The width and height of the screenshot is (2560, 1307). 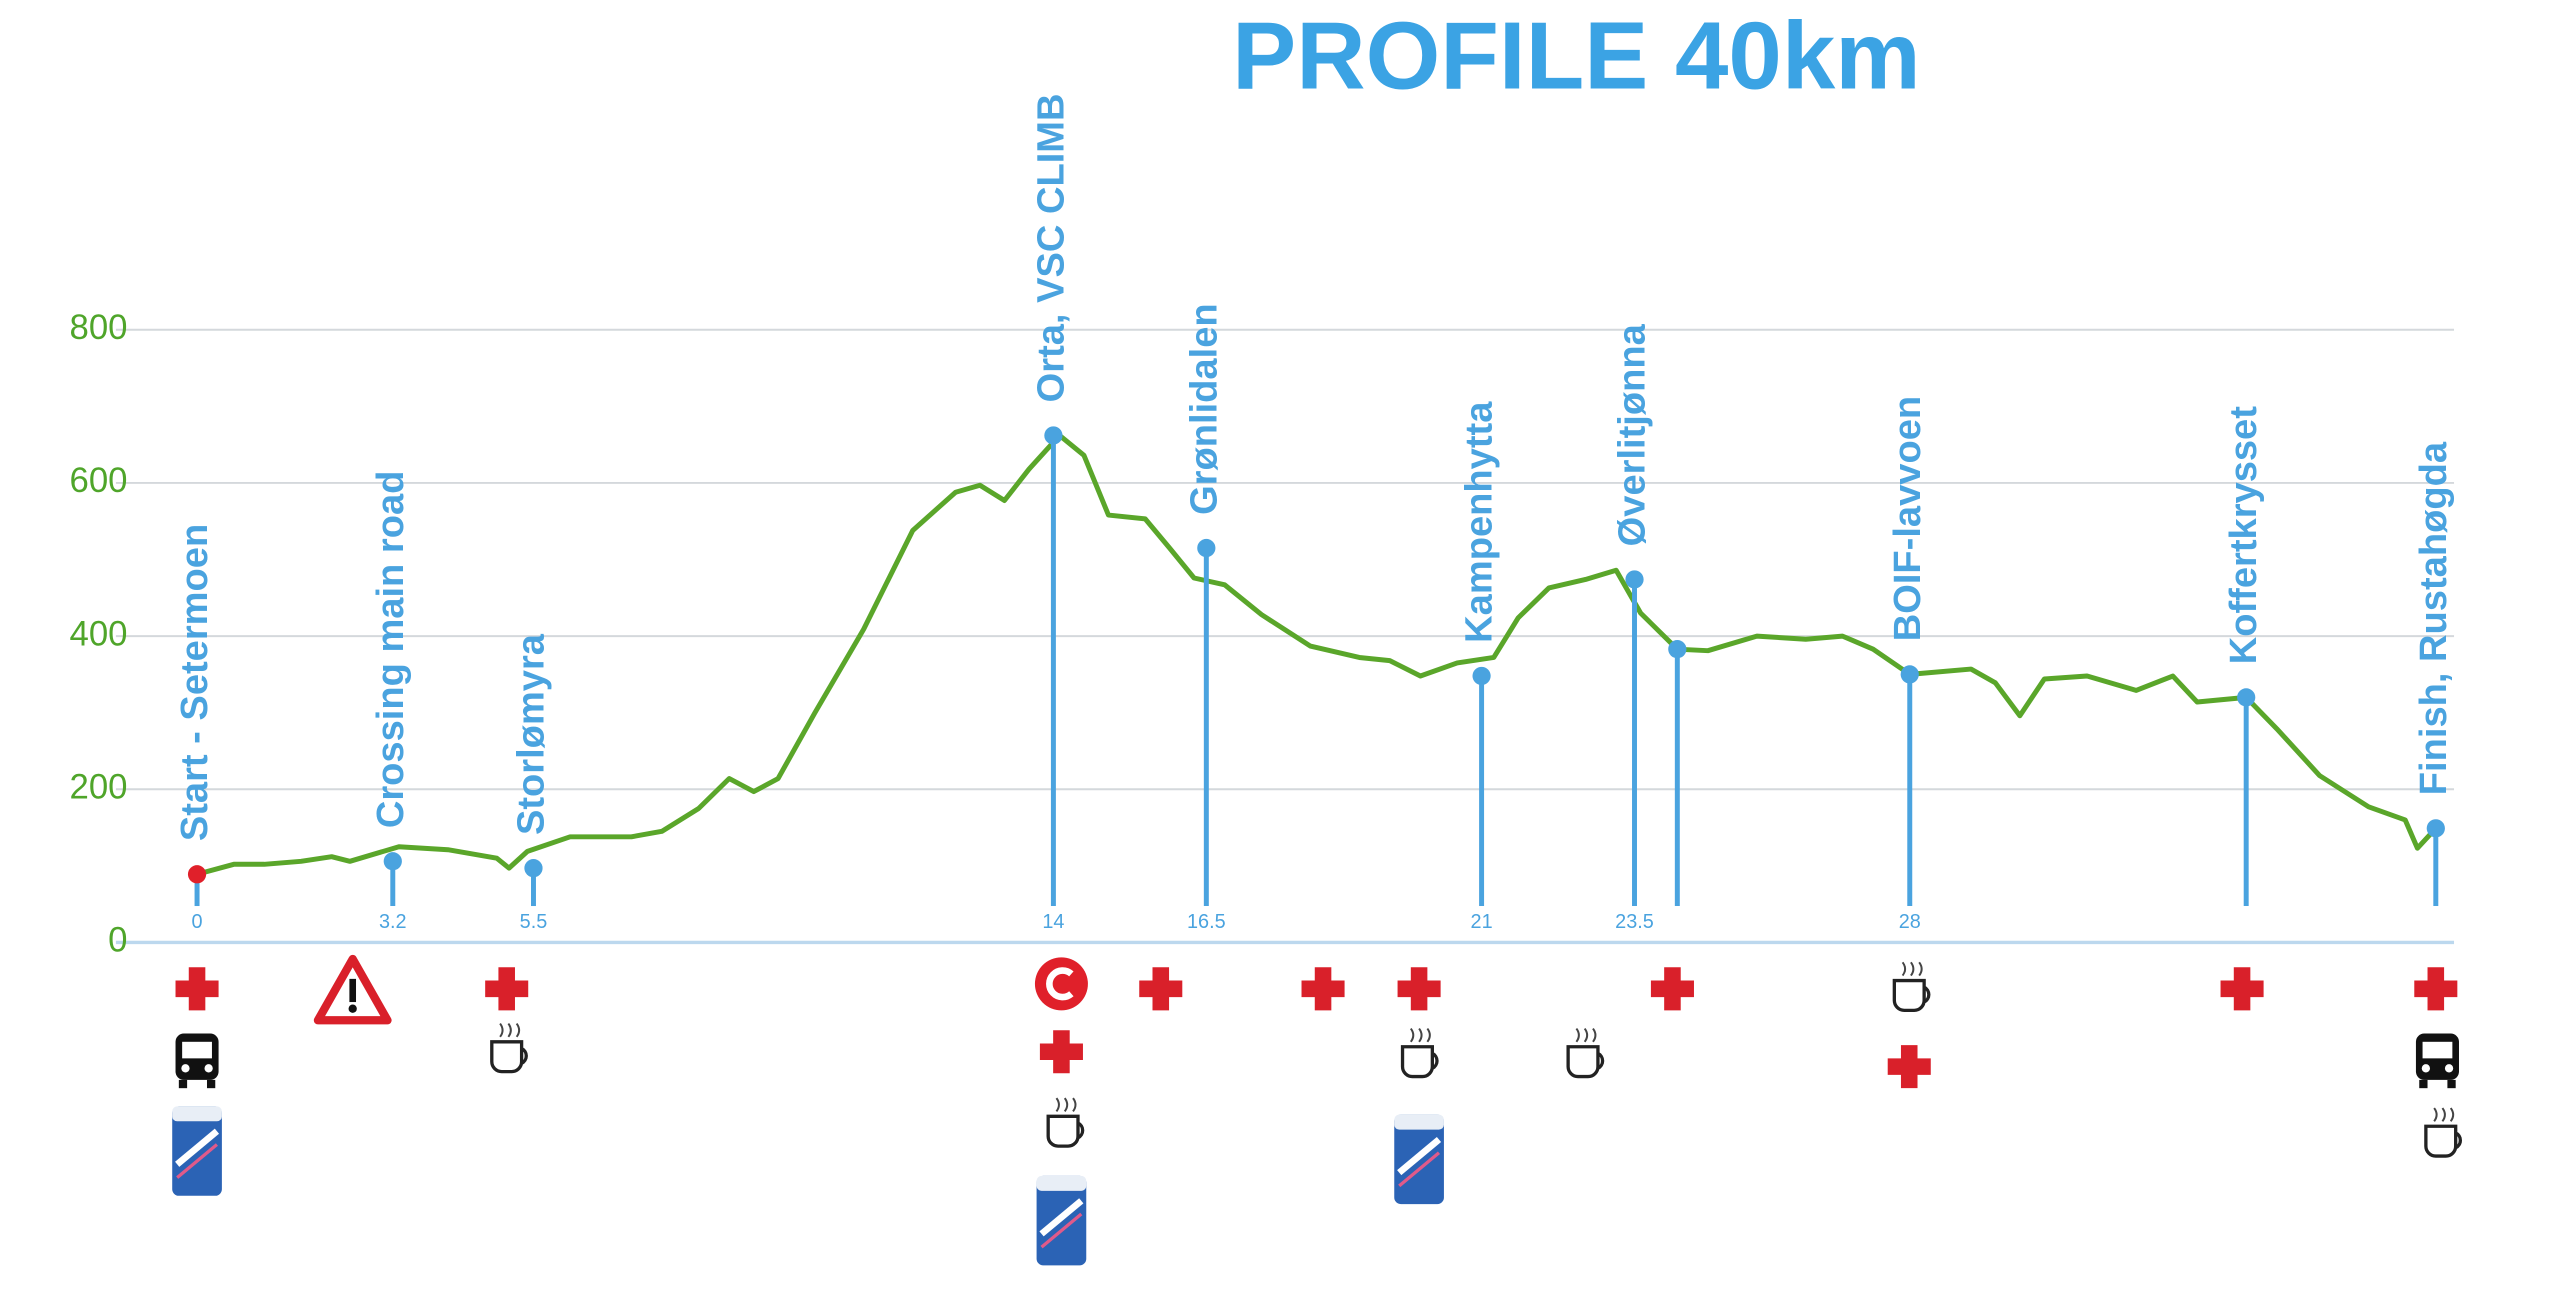 I want to click on climb-mark, so click(x=1060, y=984).